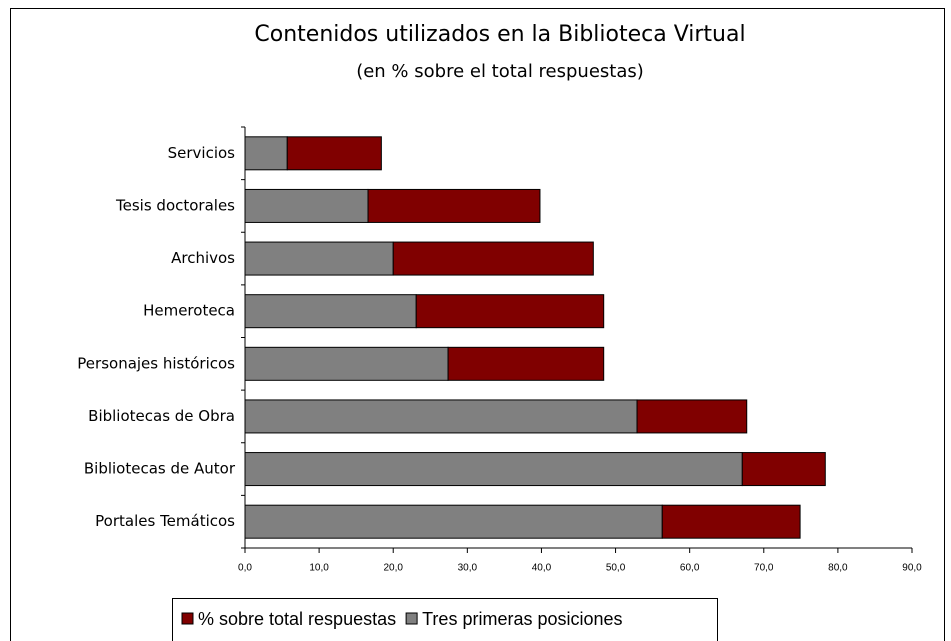 The width and height of the screenshot is (951, 641). What do you see at coordinates (245, 568) in the screenshot?
I see `x-tick-label: 0,0` at bounding box center [245, 568].